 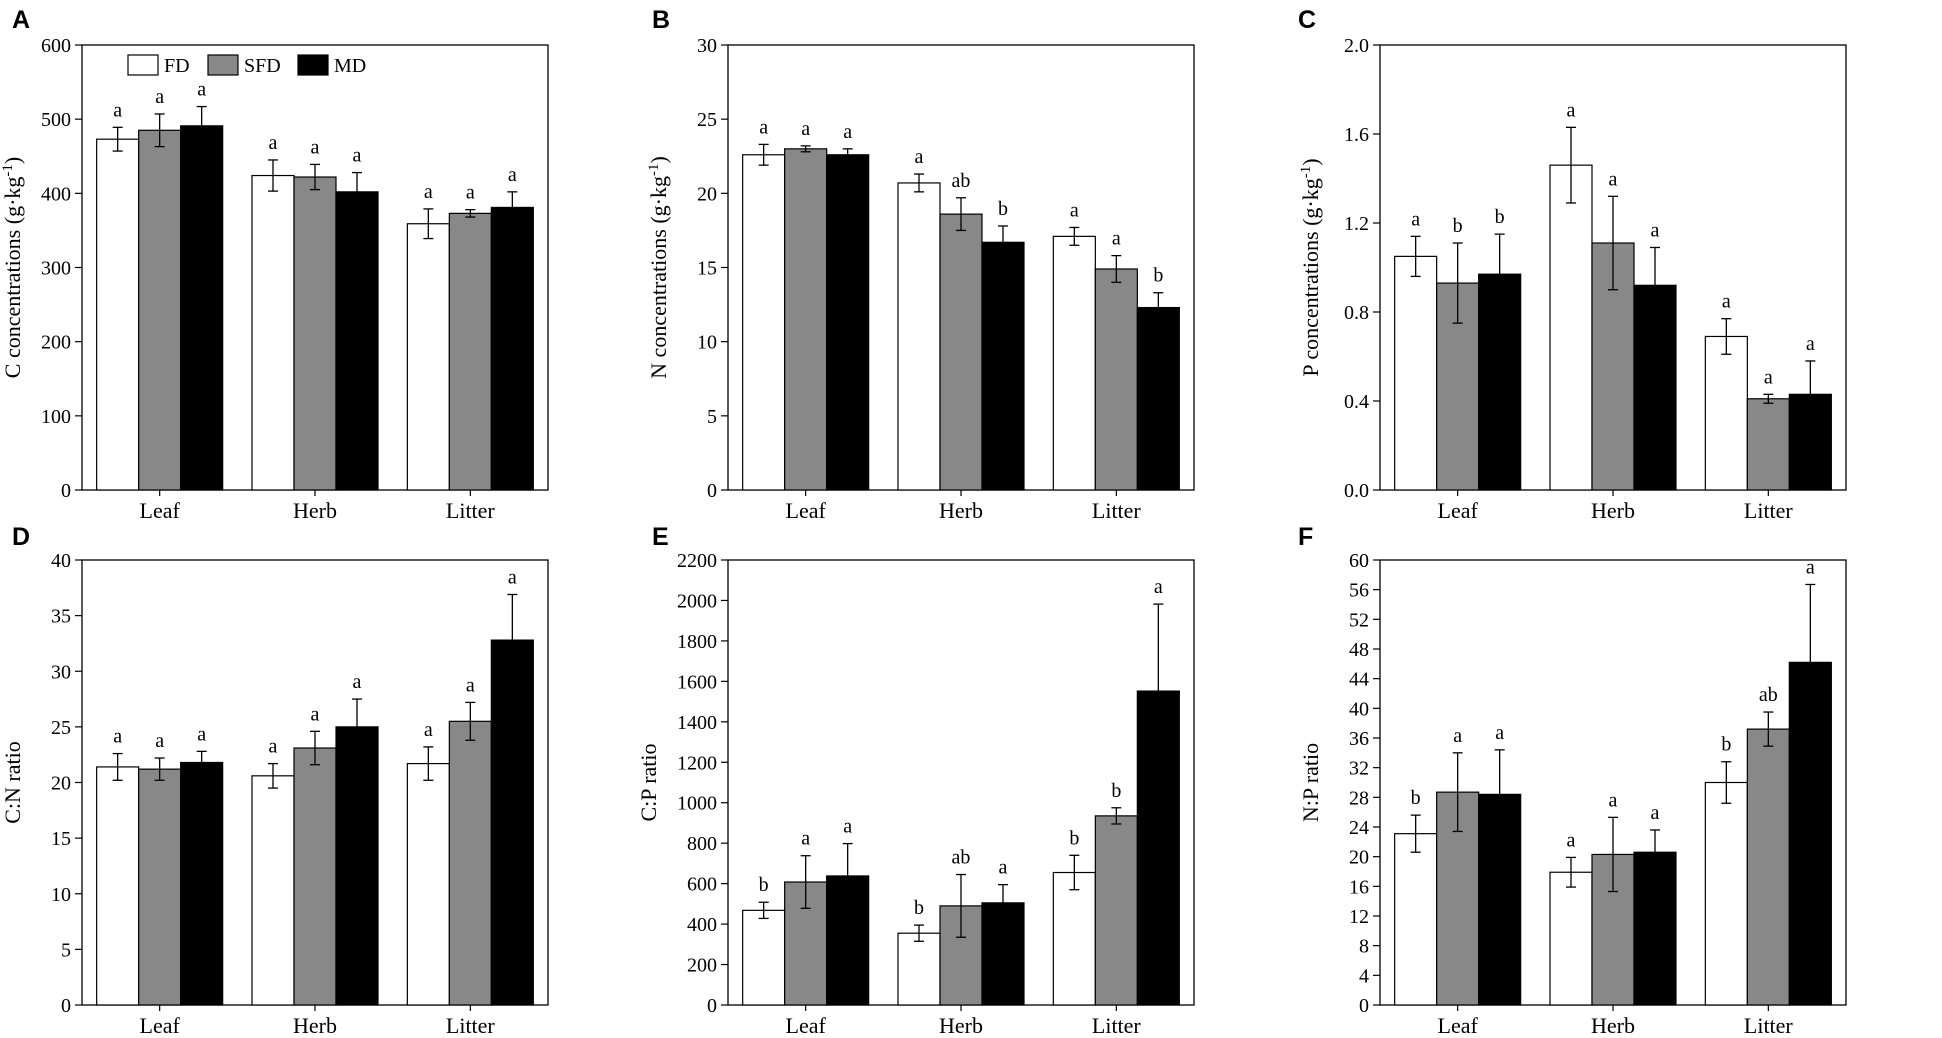 I want to click on legend-swatch-fd, so click(x=143, y=65).